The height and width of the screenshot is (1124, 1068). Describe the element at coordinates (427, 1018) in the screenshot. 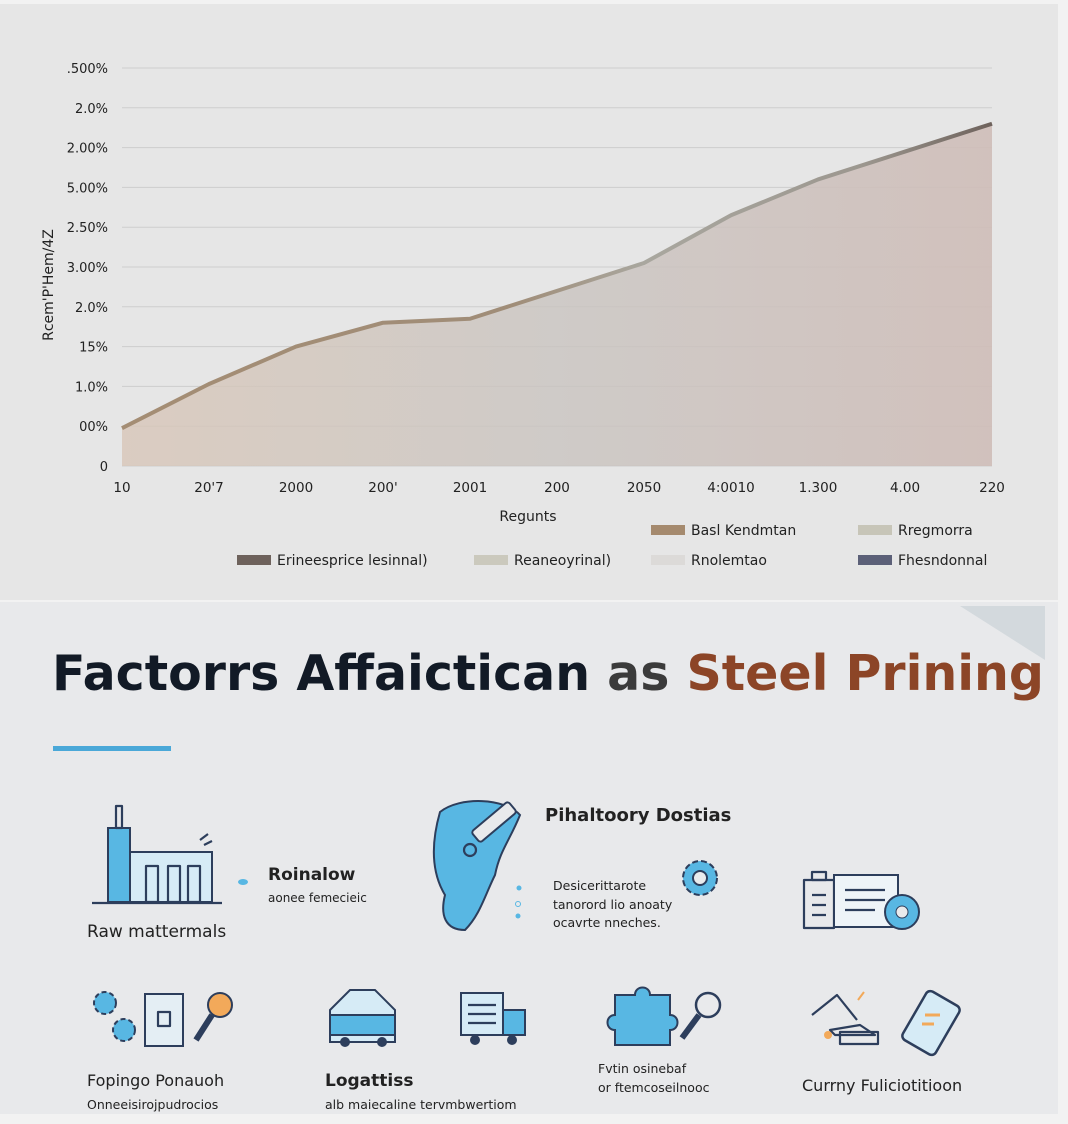

I see `truck-icon` at that location.